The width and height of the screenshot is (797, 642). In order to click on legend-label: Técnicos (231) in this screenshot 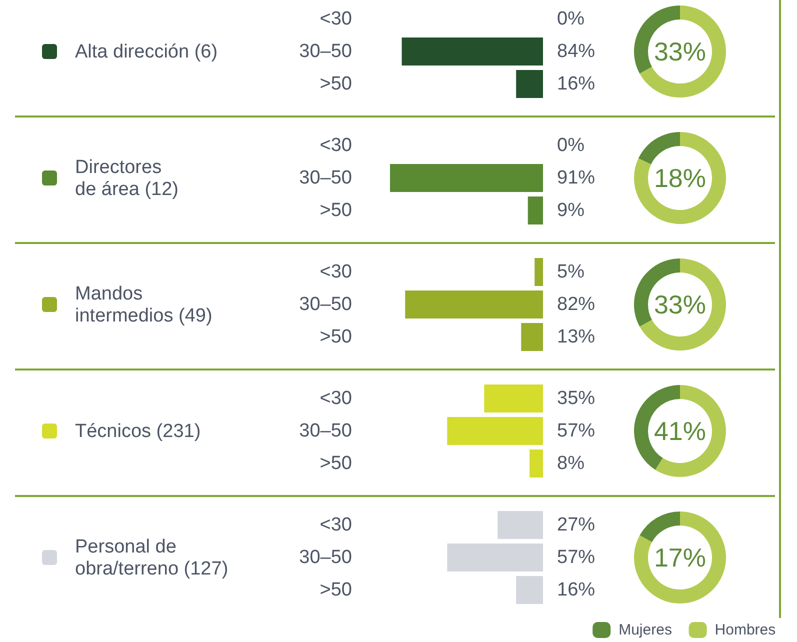, I will do `click(138, 431)`.